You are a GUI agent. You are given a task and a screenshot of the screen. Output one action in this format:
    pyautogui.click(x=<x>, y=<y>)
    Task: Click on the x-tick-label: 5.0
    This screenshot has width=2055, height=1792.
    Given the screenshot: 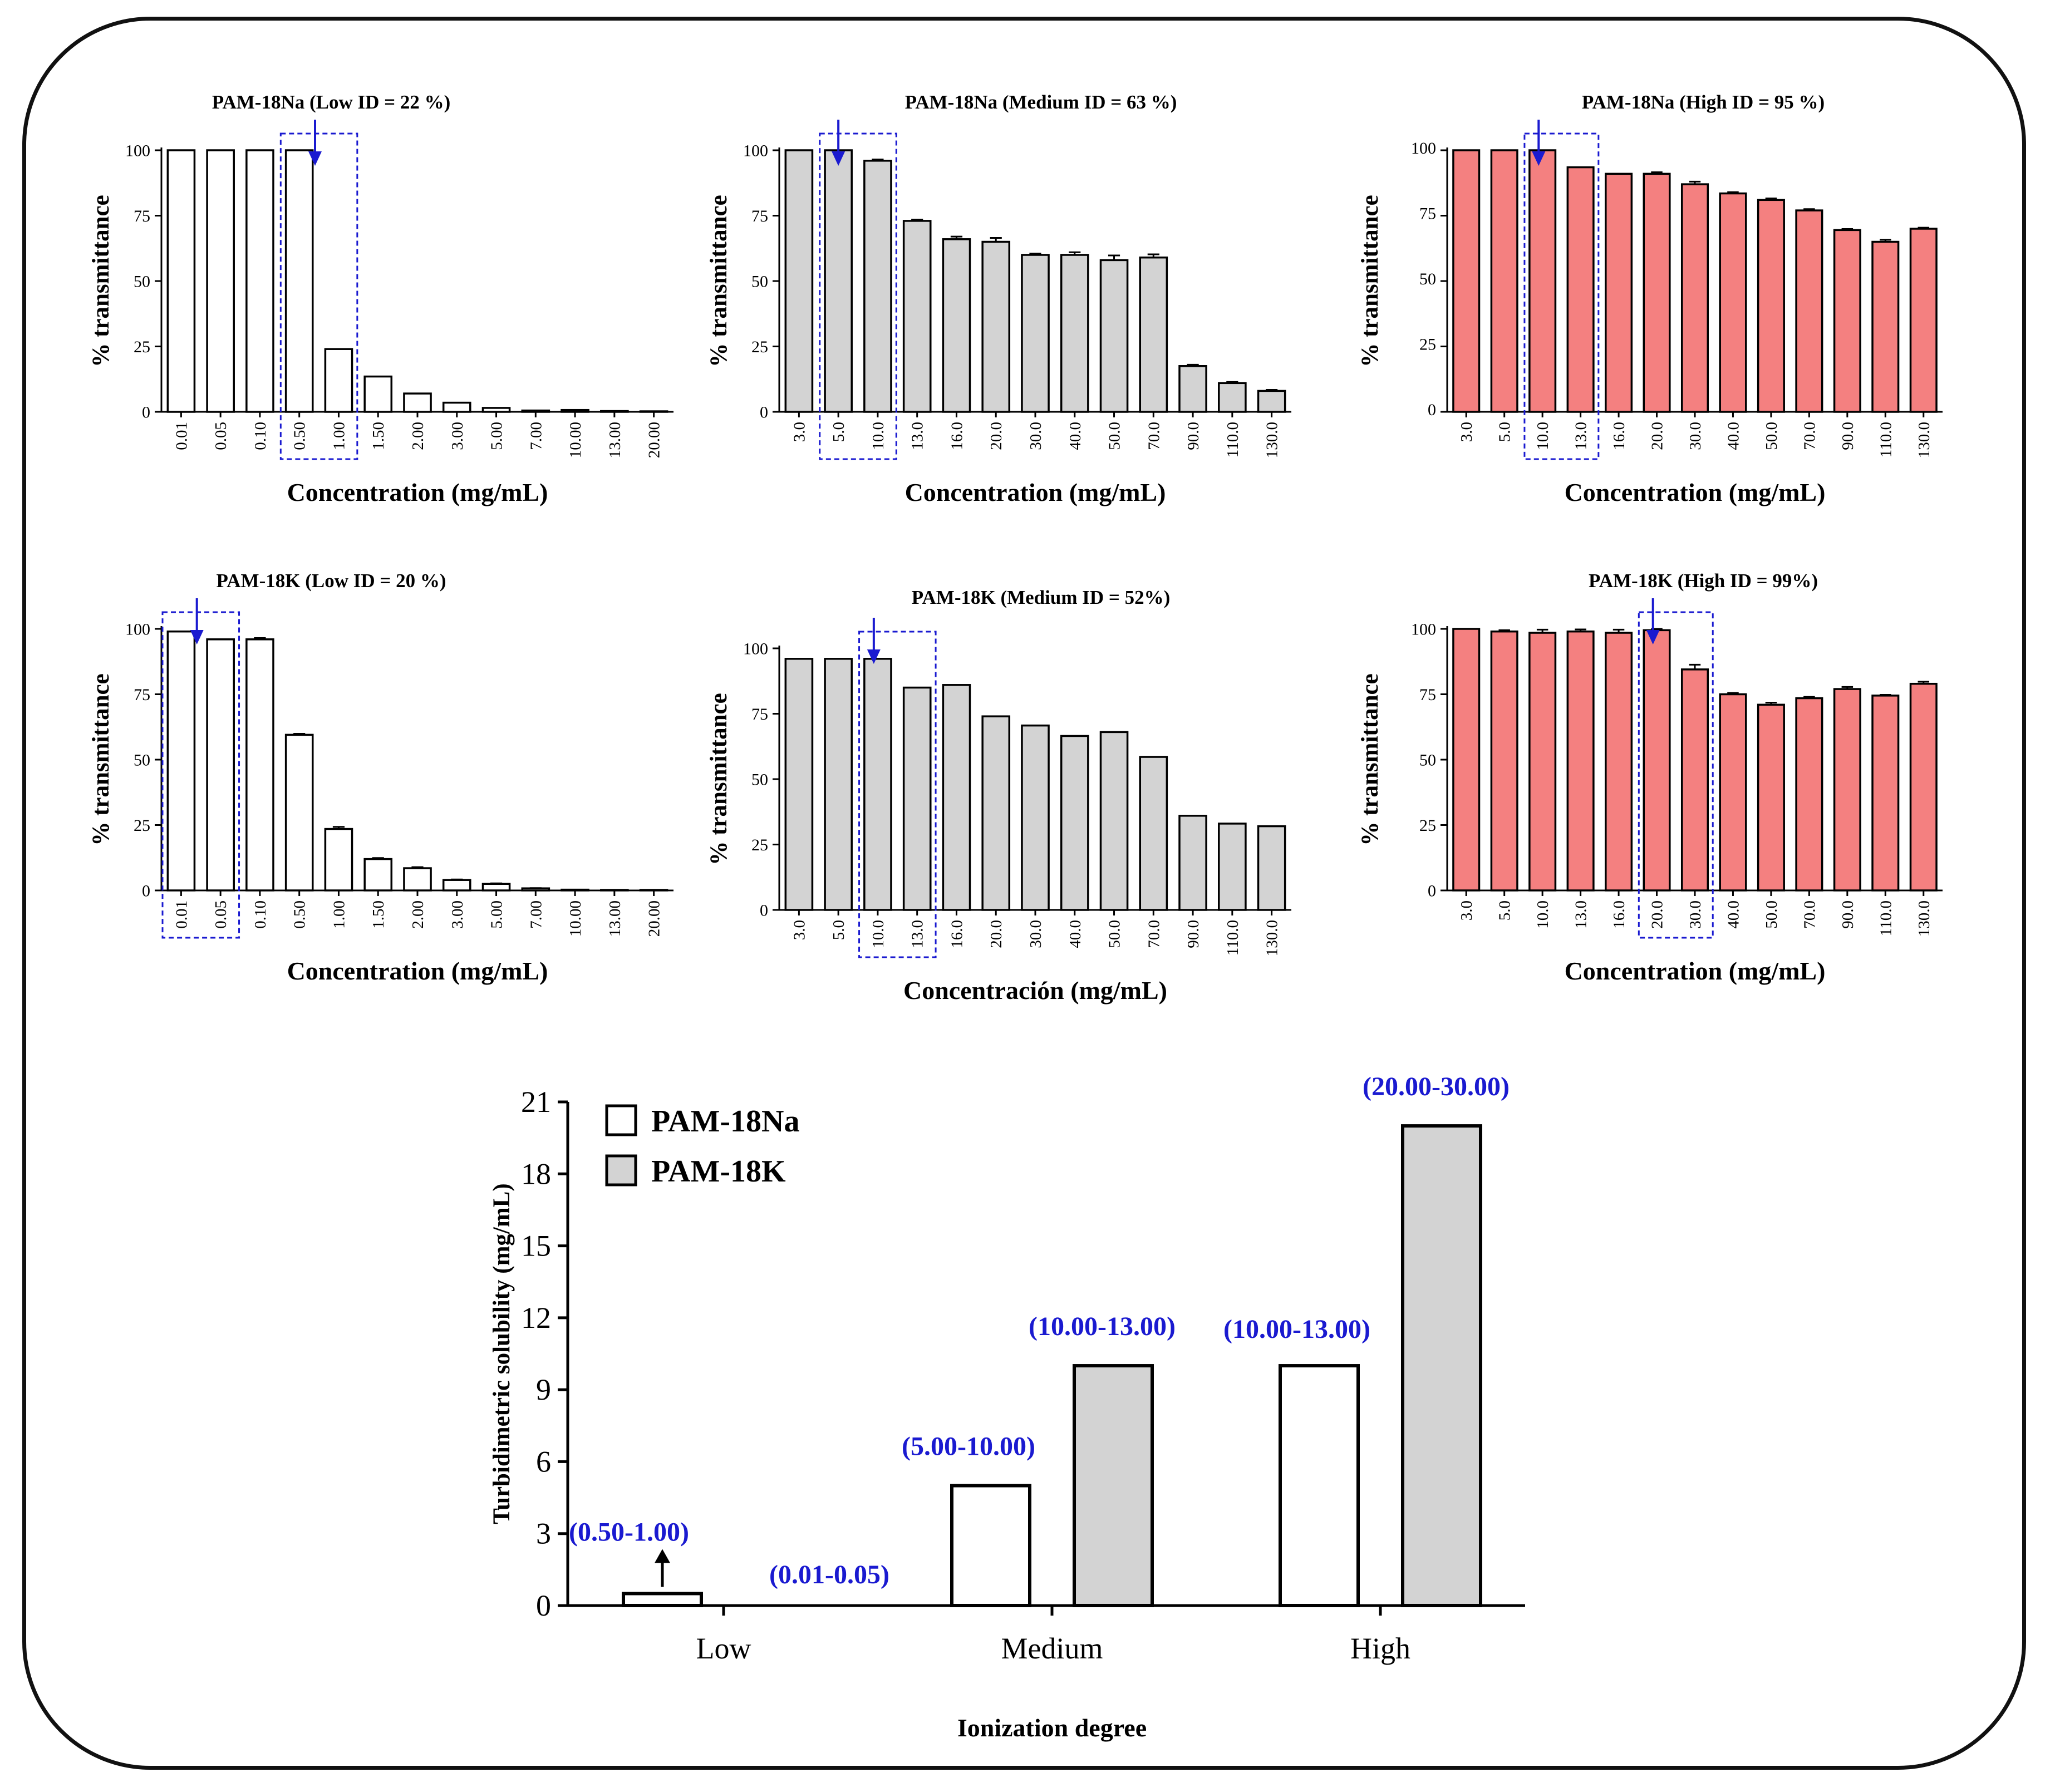 What is the action you would take?
    pyautogui.click(x=1505, y=910)
    